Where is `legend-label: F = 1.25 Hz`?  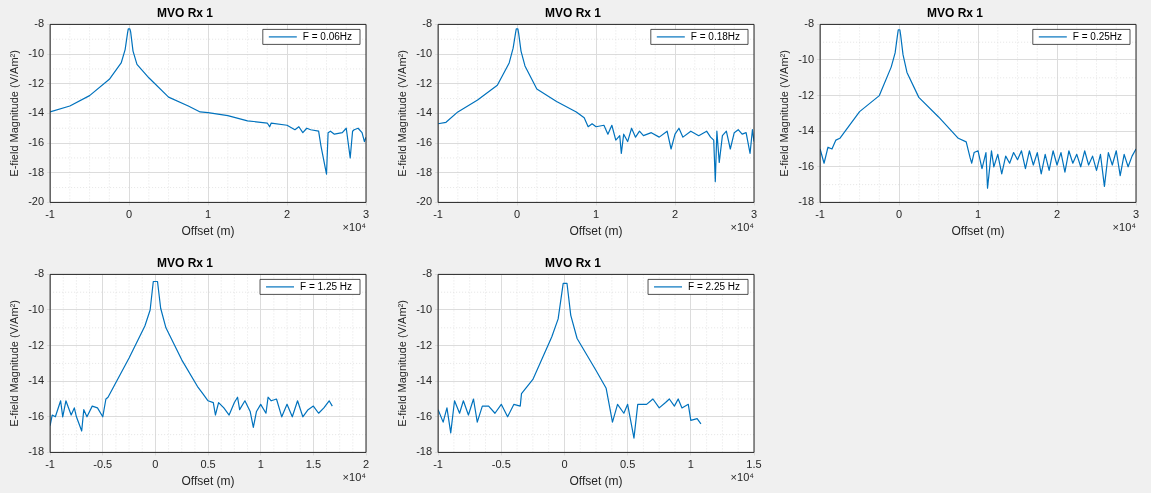 legend-label: F = 1.25 Hz is located at coordinates (326, 287).